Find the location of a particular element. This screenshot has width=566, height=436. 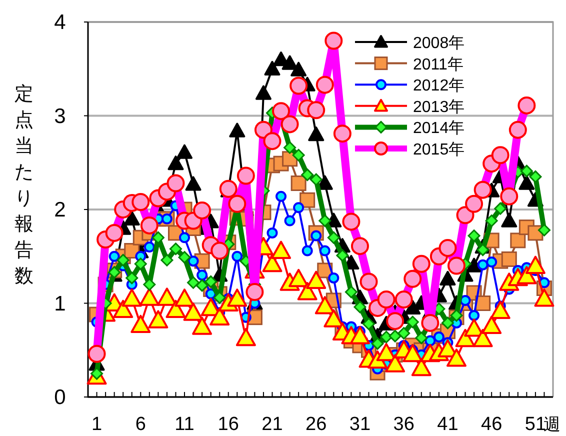

x-tick-label: 41 is located at coordinates (447, 424).